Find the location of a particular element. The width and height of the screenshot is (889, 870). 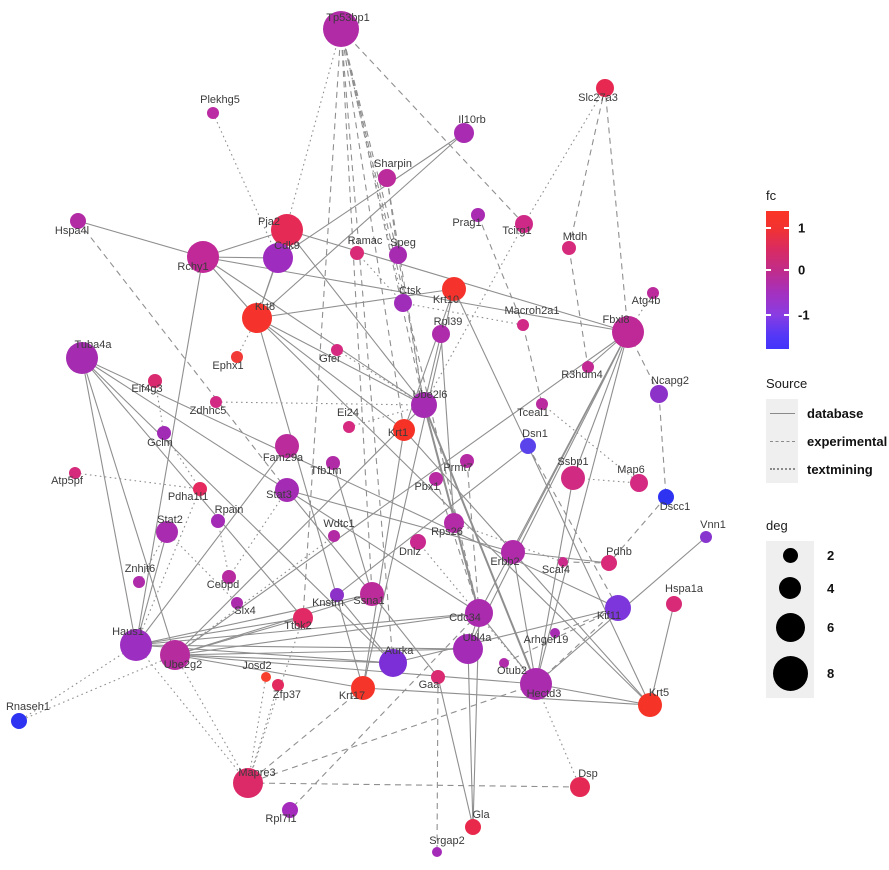

node-label-Knstrn: Knstrn is located at coordinates (328, 603).